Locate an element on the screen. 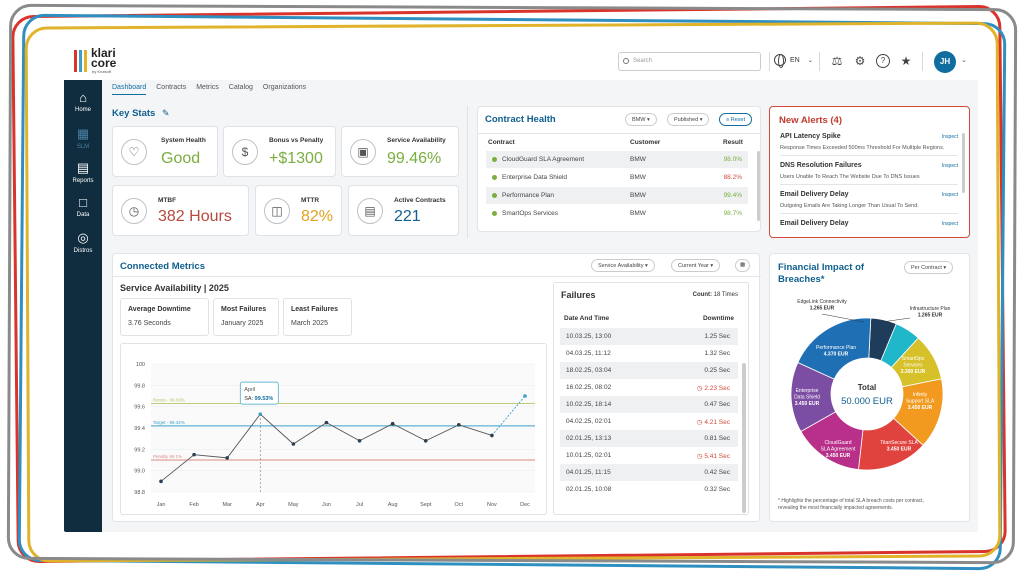 The image size is (1024, 578). search-input: Search is located at coordinates (689, 61).